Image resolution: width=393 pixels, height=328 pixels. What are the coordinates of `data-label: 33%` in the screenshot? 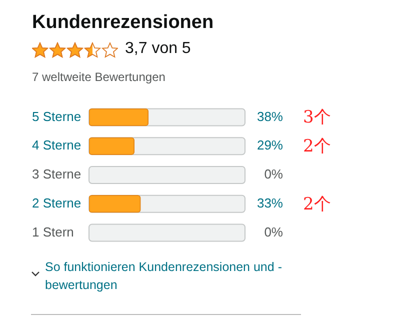 It's located at (270, 202).